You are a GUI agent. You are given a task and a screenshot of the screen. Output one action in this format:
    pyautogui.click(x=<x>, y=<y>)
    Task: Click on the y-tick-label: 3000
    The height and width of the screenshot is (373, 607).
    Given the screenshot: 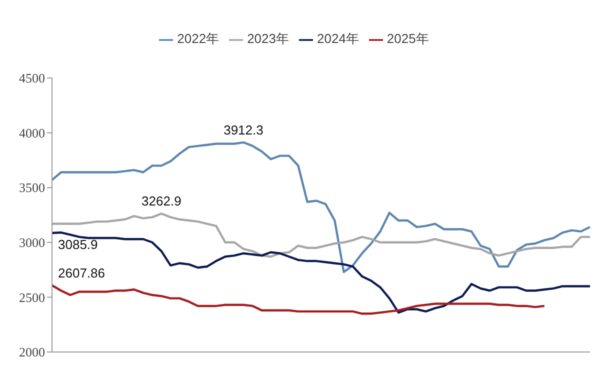 What is the action you would take?
    pyautogui.click(x=32, y=242)
    